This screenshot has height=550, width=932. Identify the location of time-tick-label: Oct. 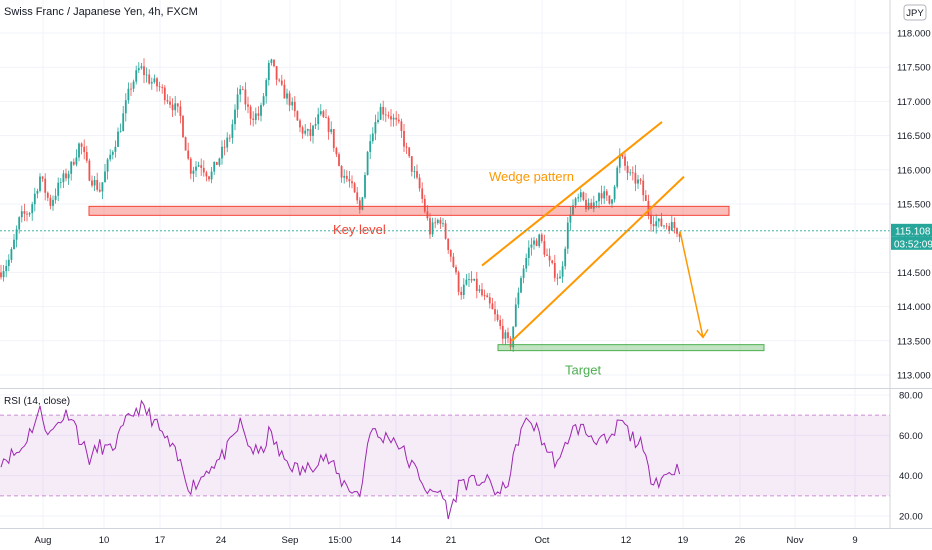
(542, 540).